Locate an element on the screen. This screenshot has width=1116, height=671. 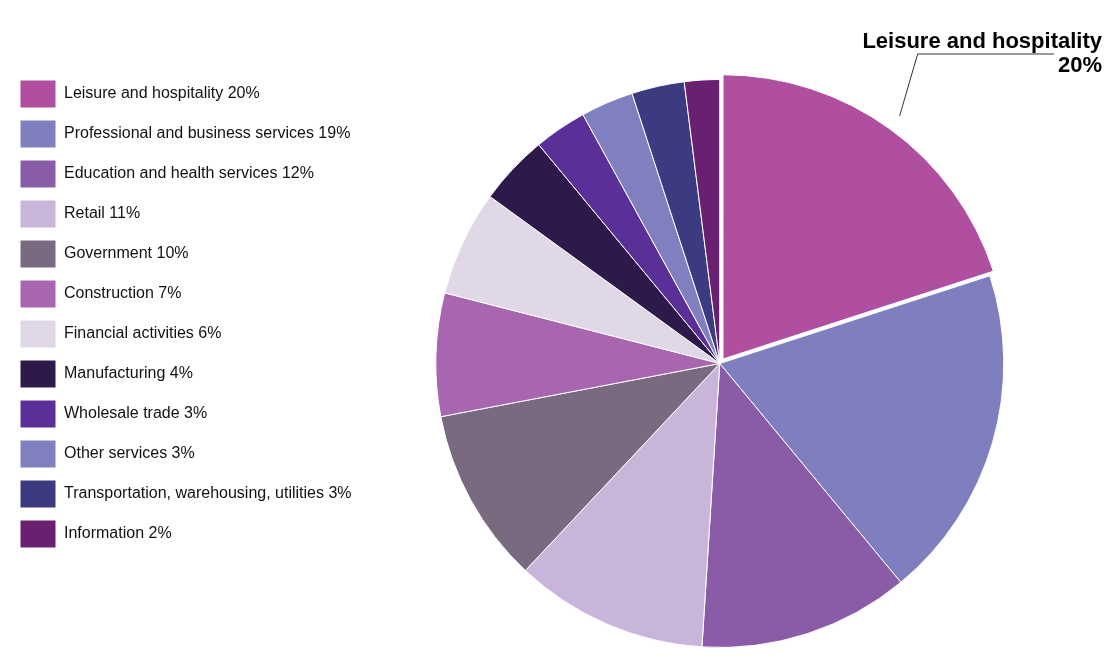
legend-label: Manufacturing 4% is located at coordinates (128, 373).